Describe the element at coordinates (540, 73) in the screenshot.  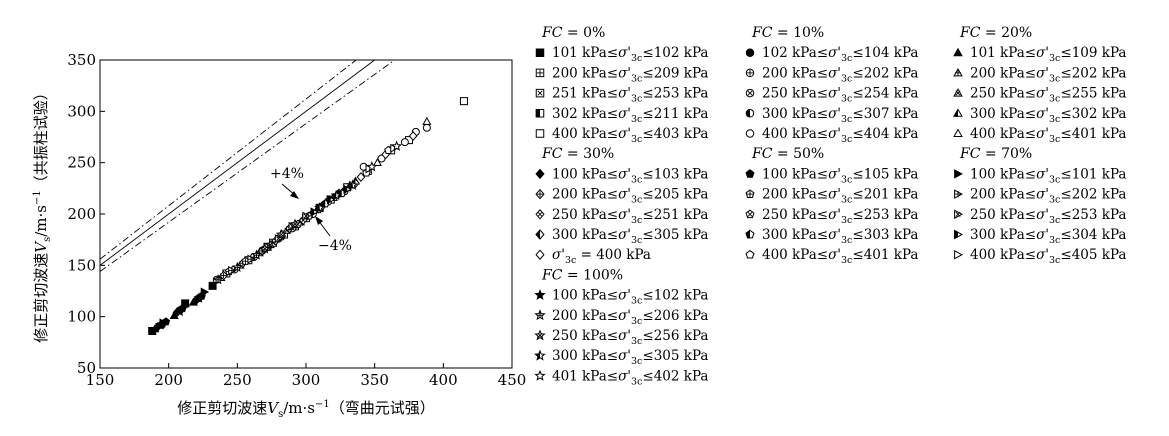
I see `square-plus-marker` at that location.